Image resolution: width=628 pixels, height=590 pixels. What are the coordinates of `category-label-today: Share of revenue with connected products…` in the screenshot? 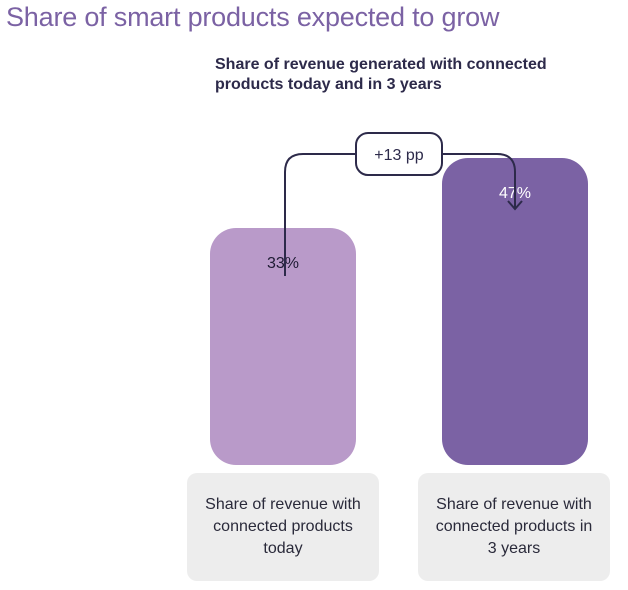 It's located at (283, 527).